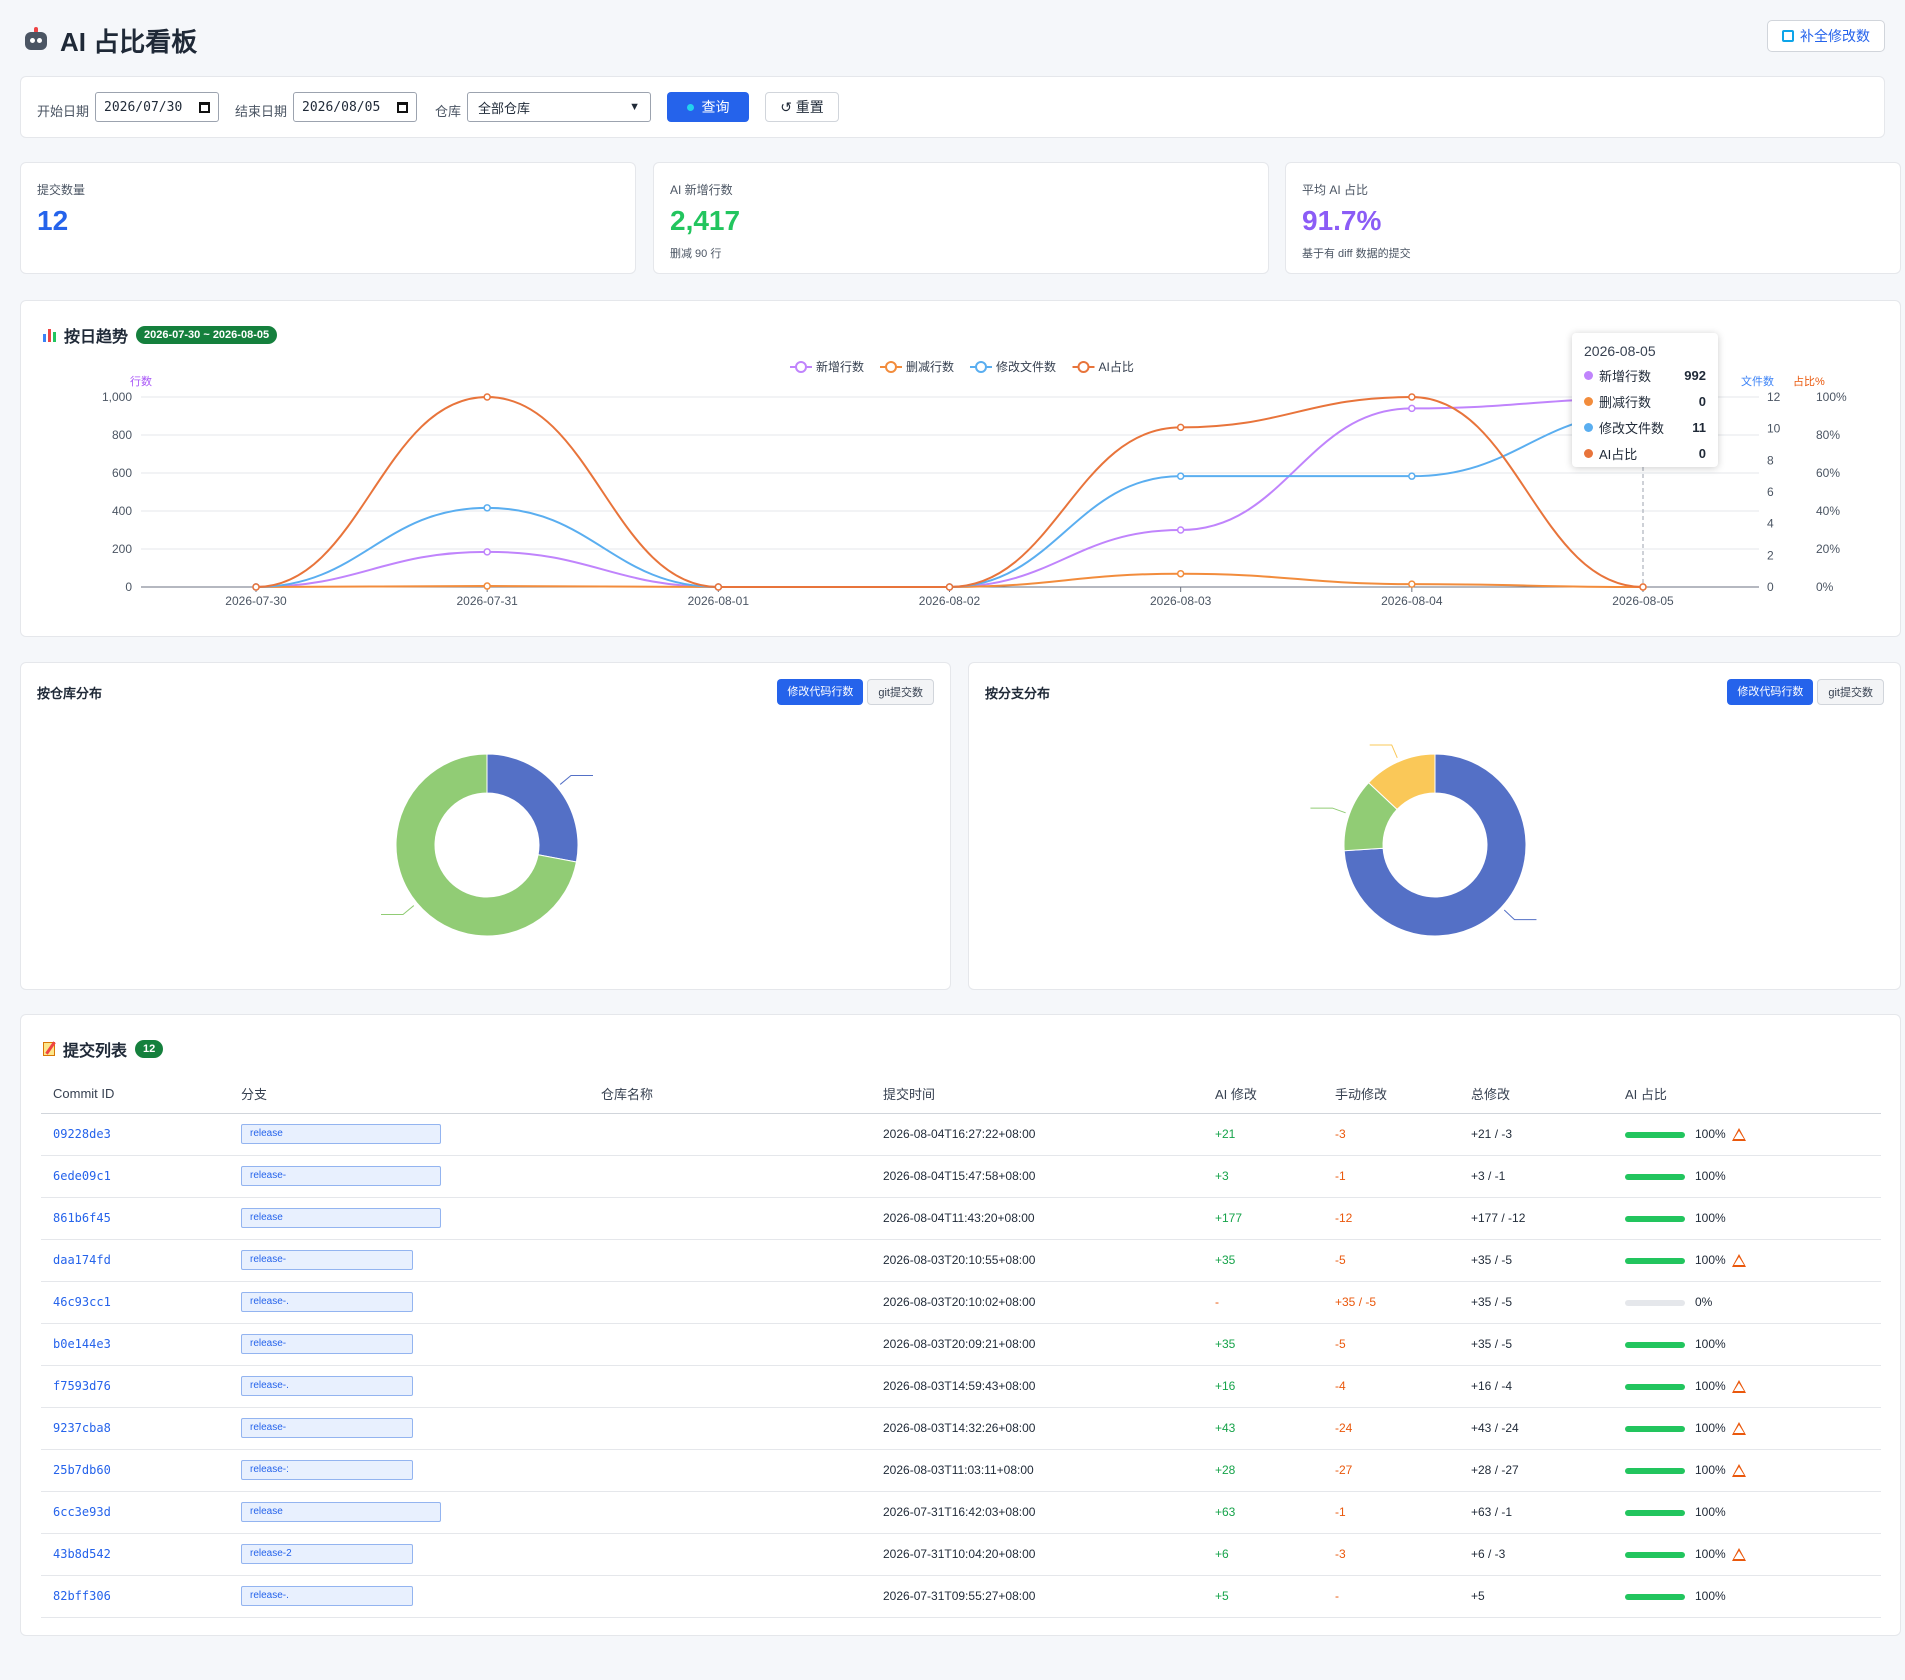  I want to click on tooltip-series-name: 新增行数, so click(1625, 376).